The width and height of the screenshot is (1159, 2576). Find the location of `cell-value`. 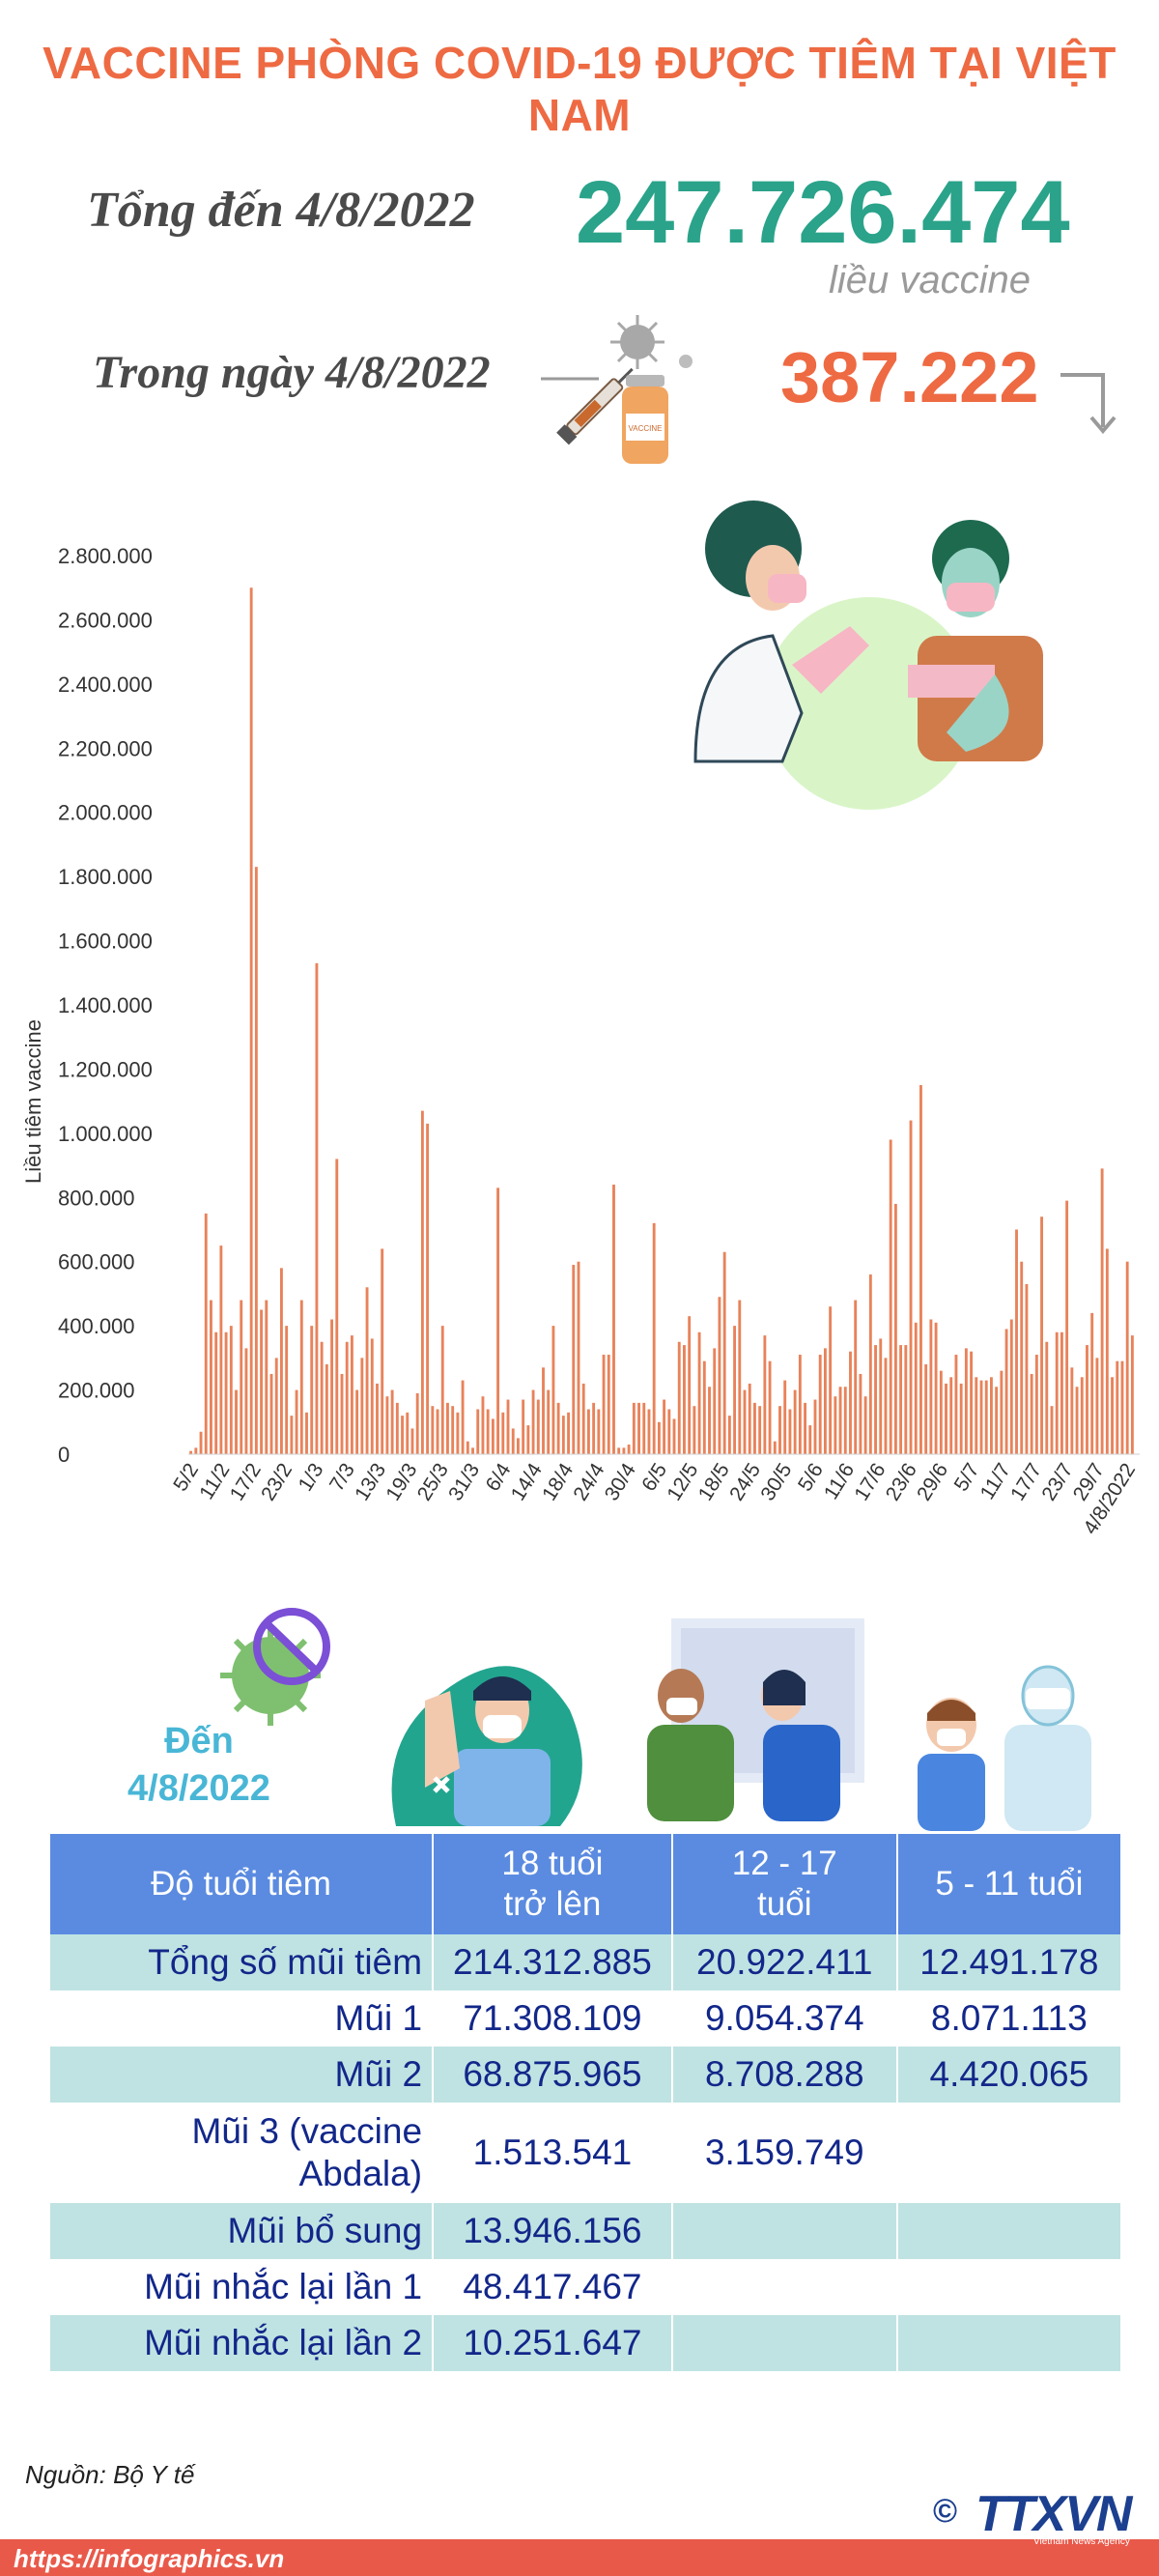

cell-value is located at coordinates (784, 2287).